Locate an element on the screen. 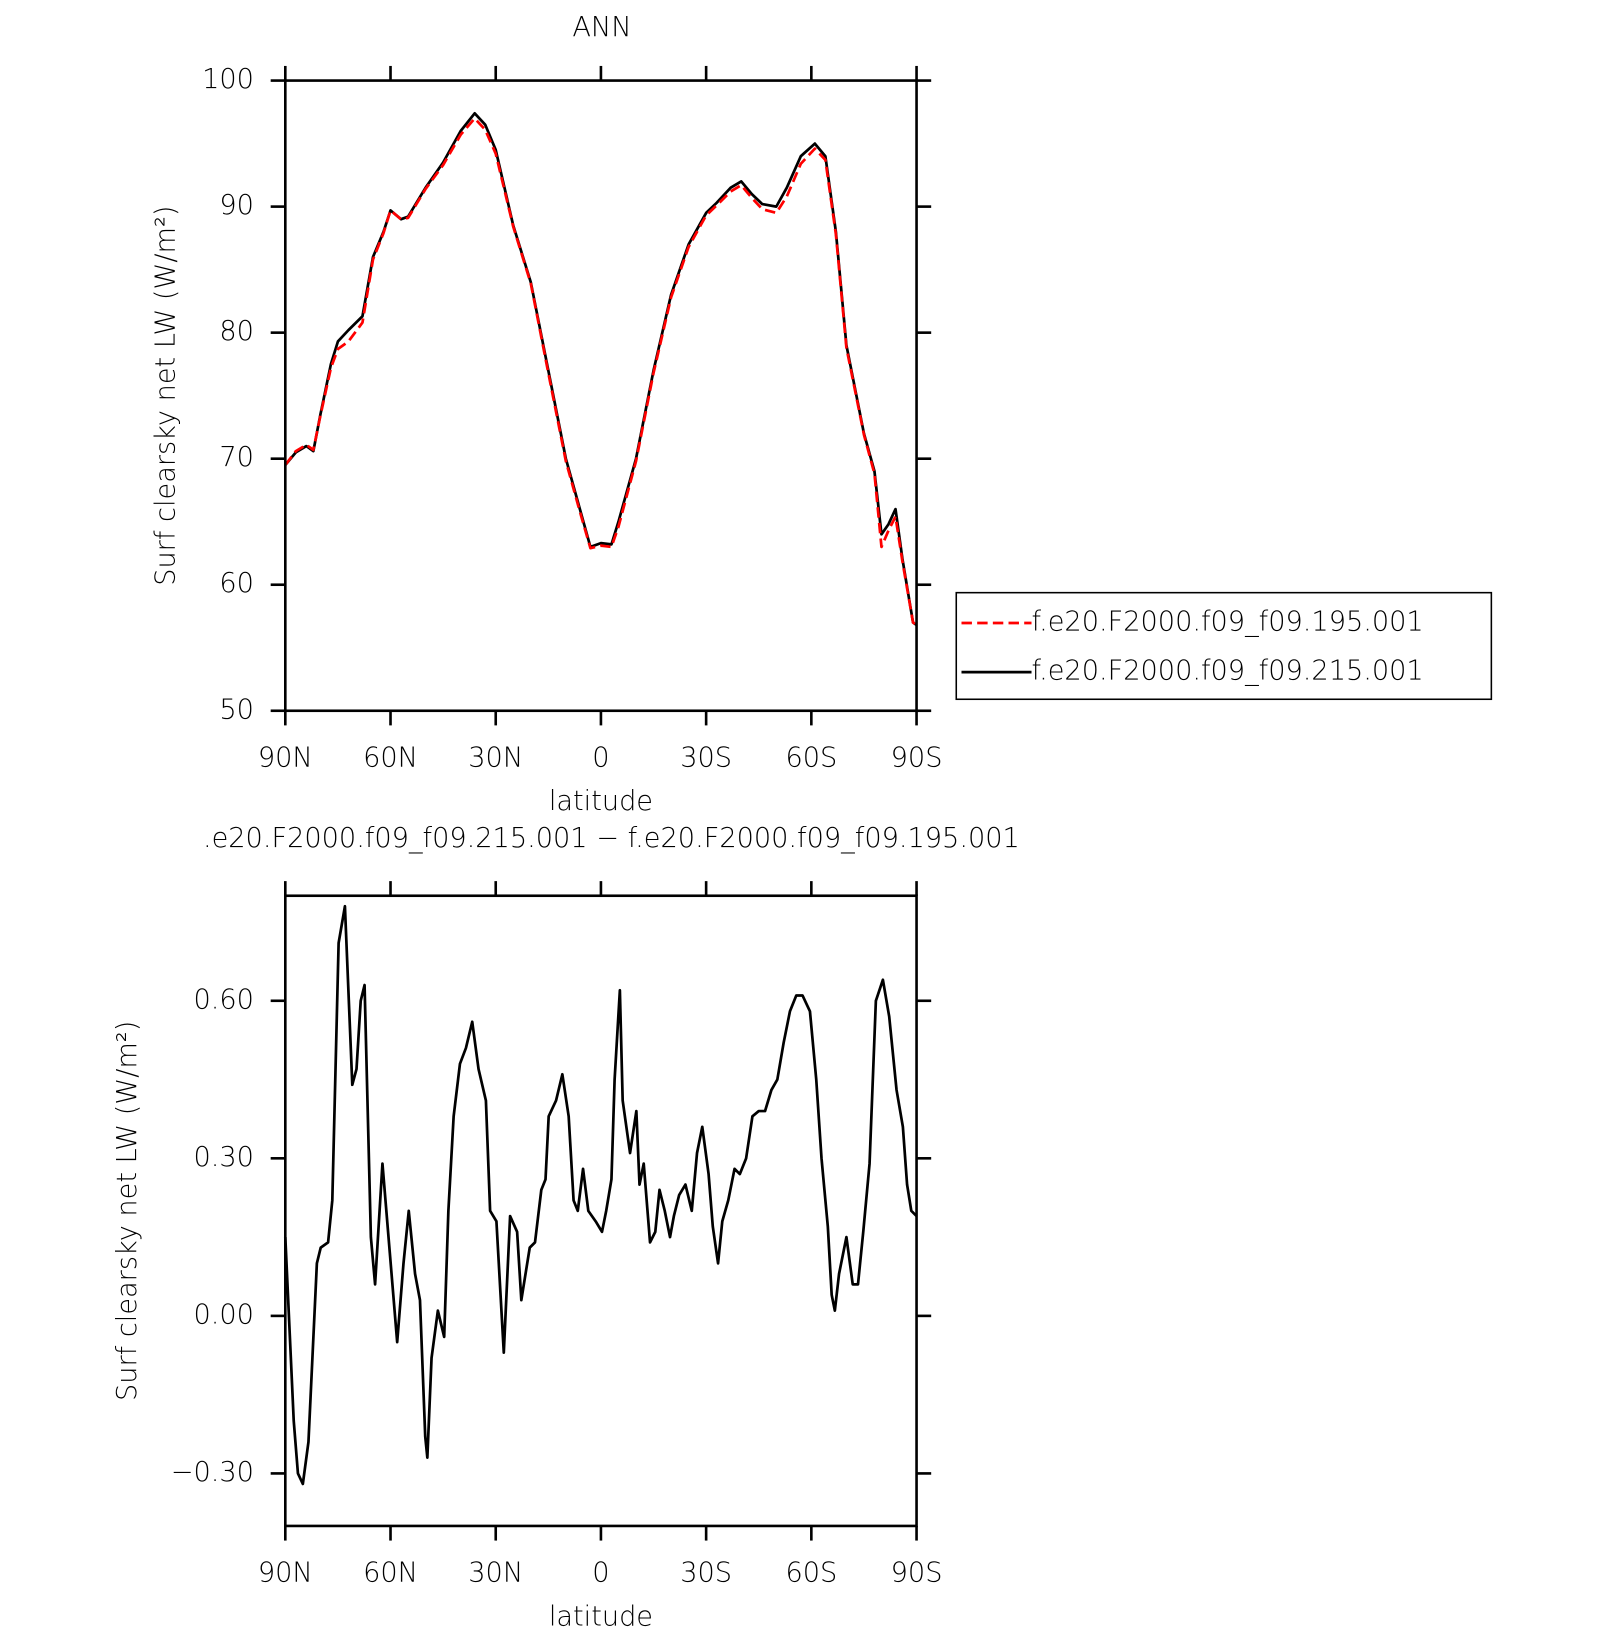  legend-box is located at coordinates (1224, 646).